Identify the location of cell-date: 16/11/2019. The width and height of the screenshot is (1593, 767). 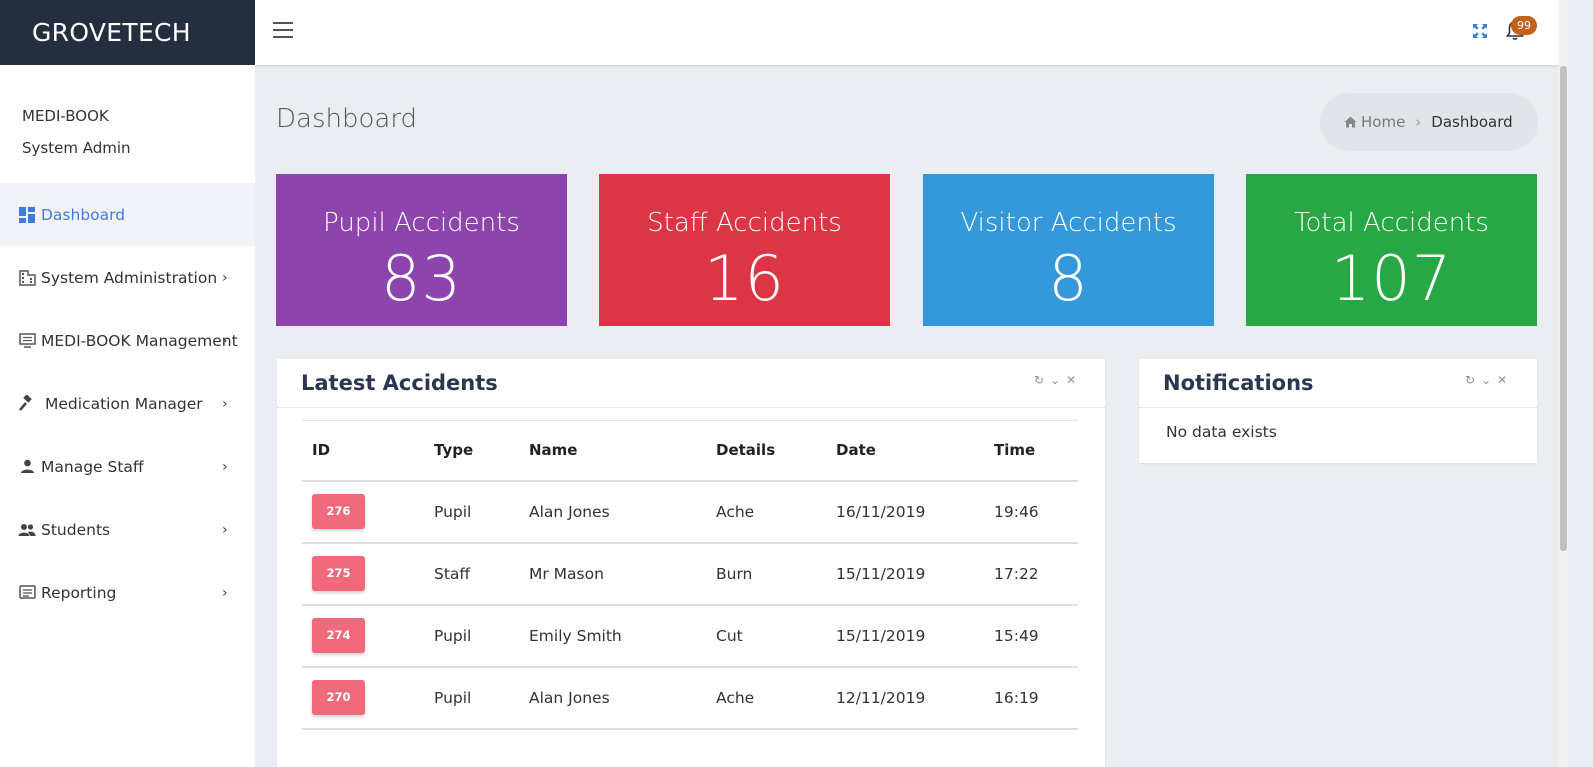
(905, 512).